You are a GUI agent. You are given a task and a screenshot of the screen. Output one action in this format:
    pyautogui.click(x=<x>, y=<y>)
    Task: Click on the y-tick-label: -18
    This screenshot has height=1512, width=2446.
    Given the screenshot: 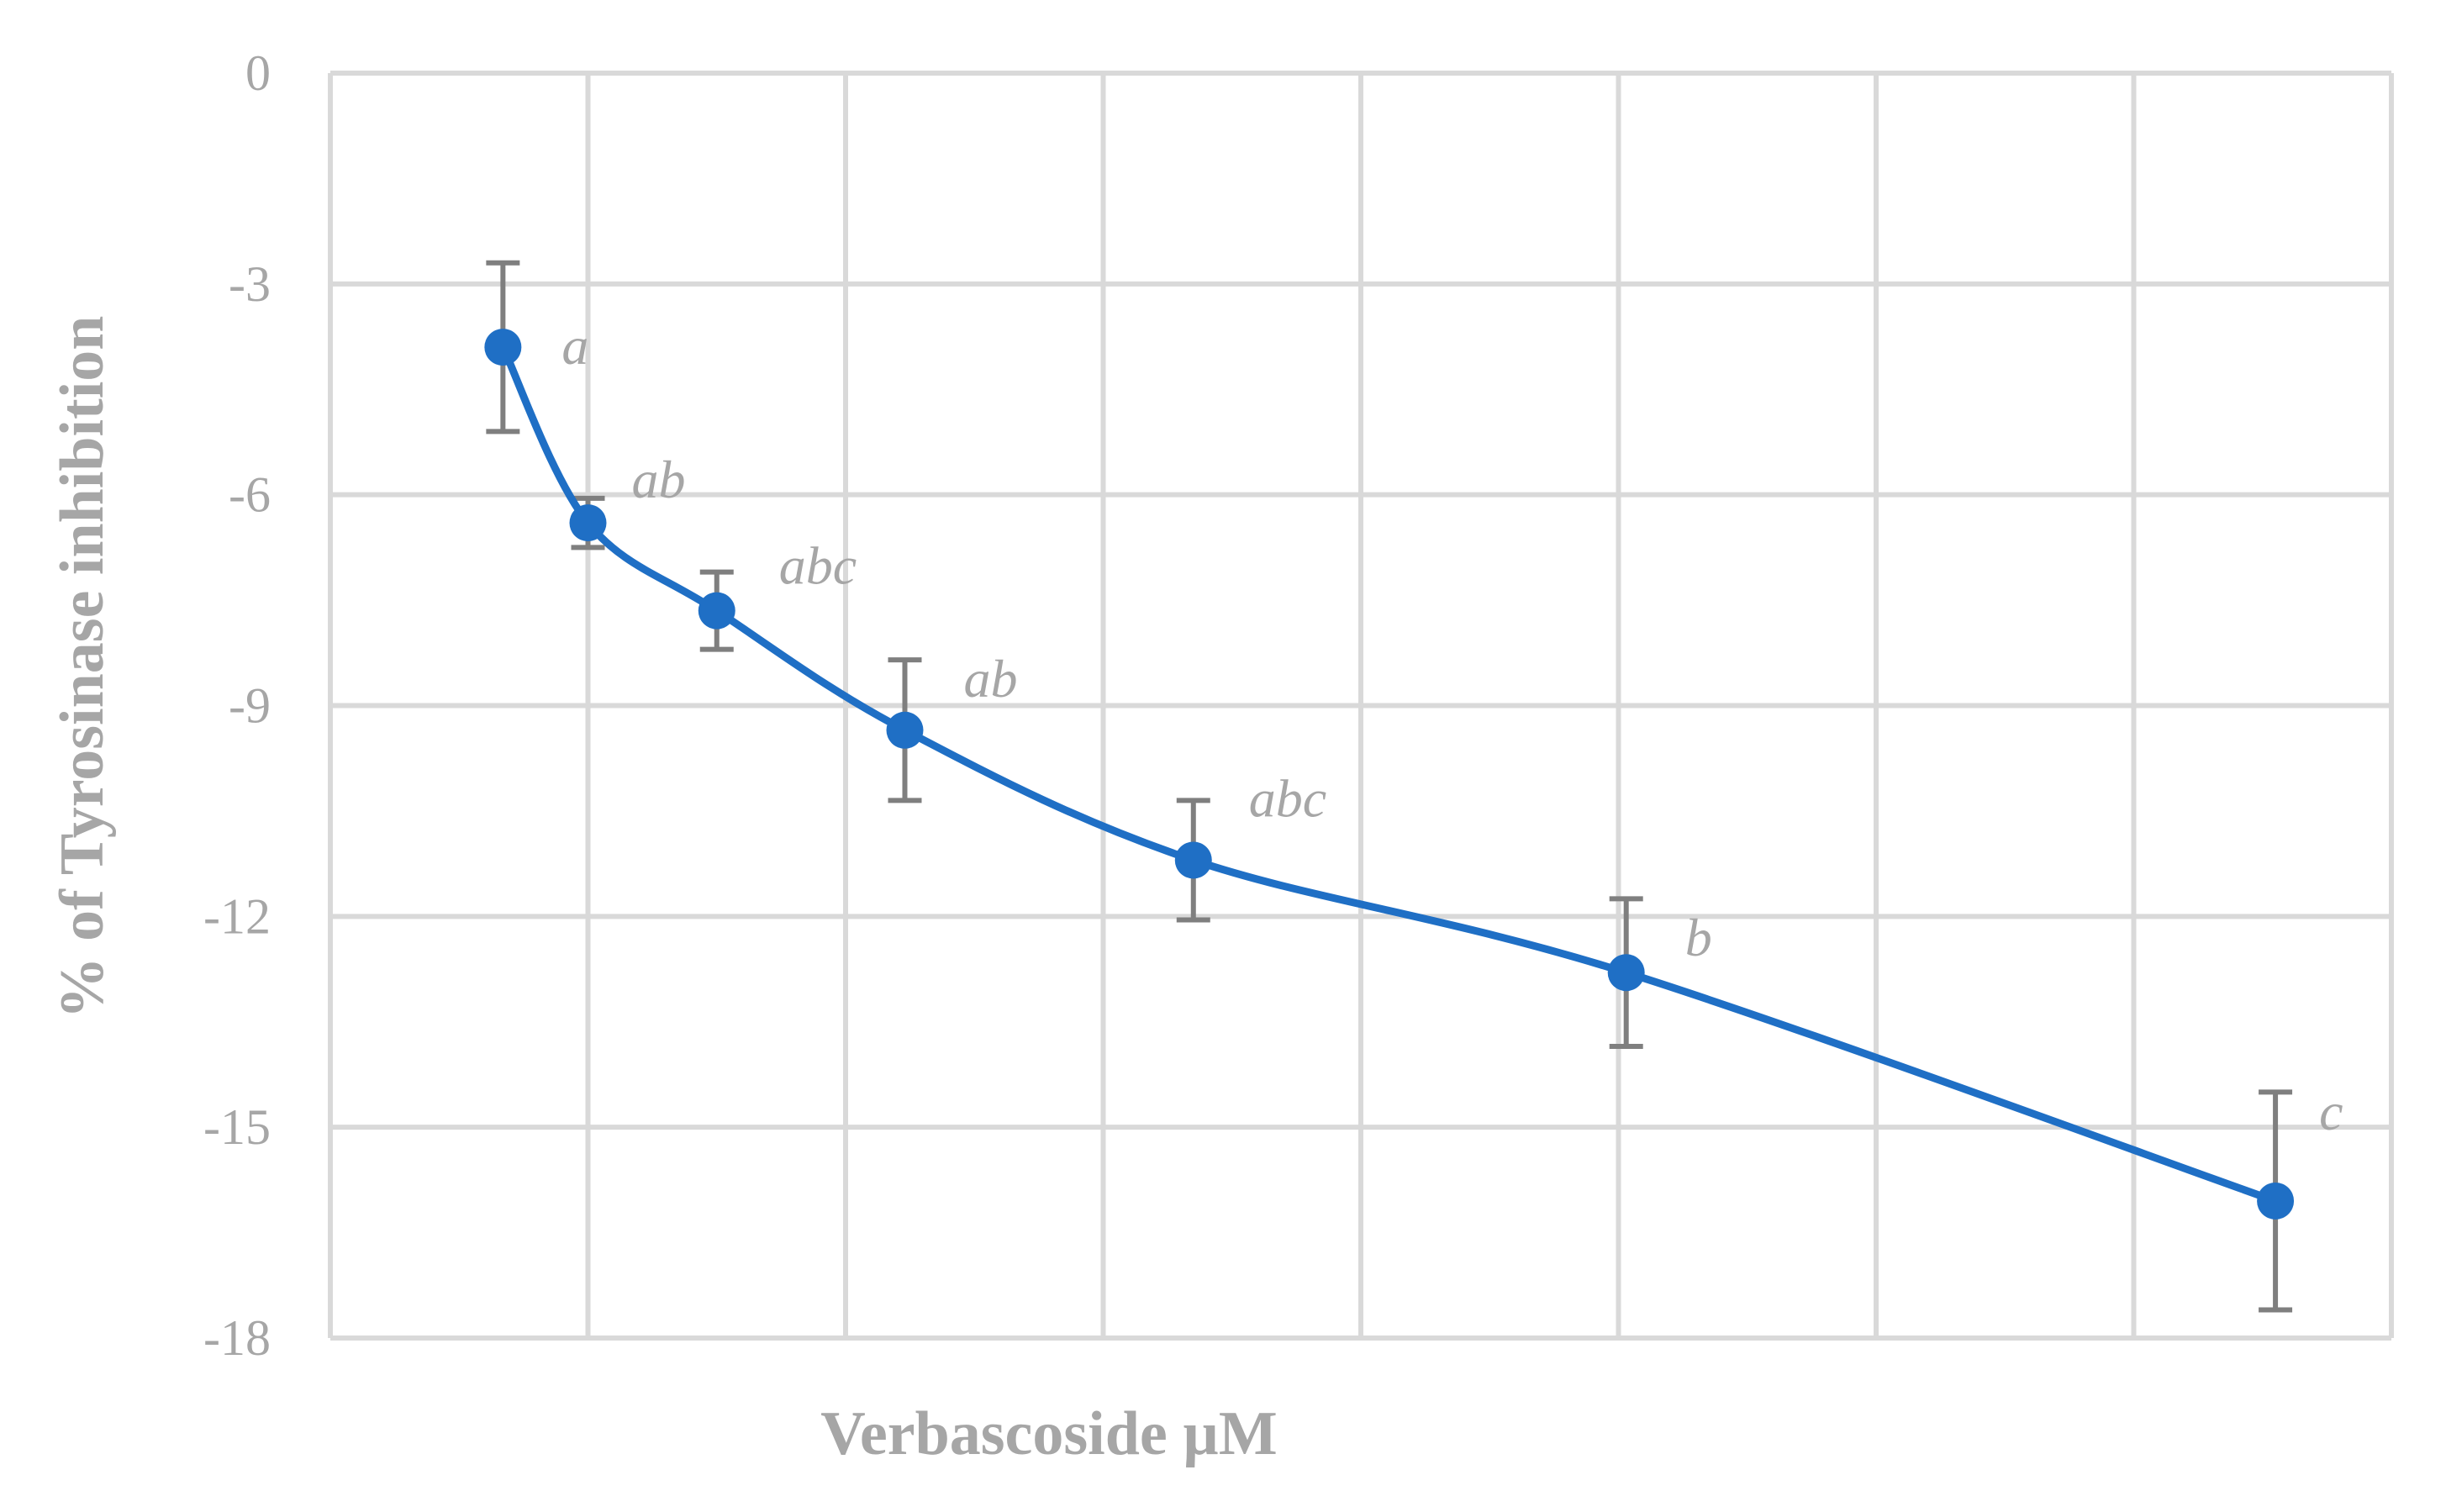 What is the action you would take?
    pyautogui.click(x=237, y=1338)
    